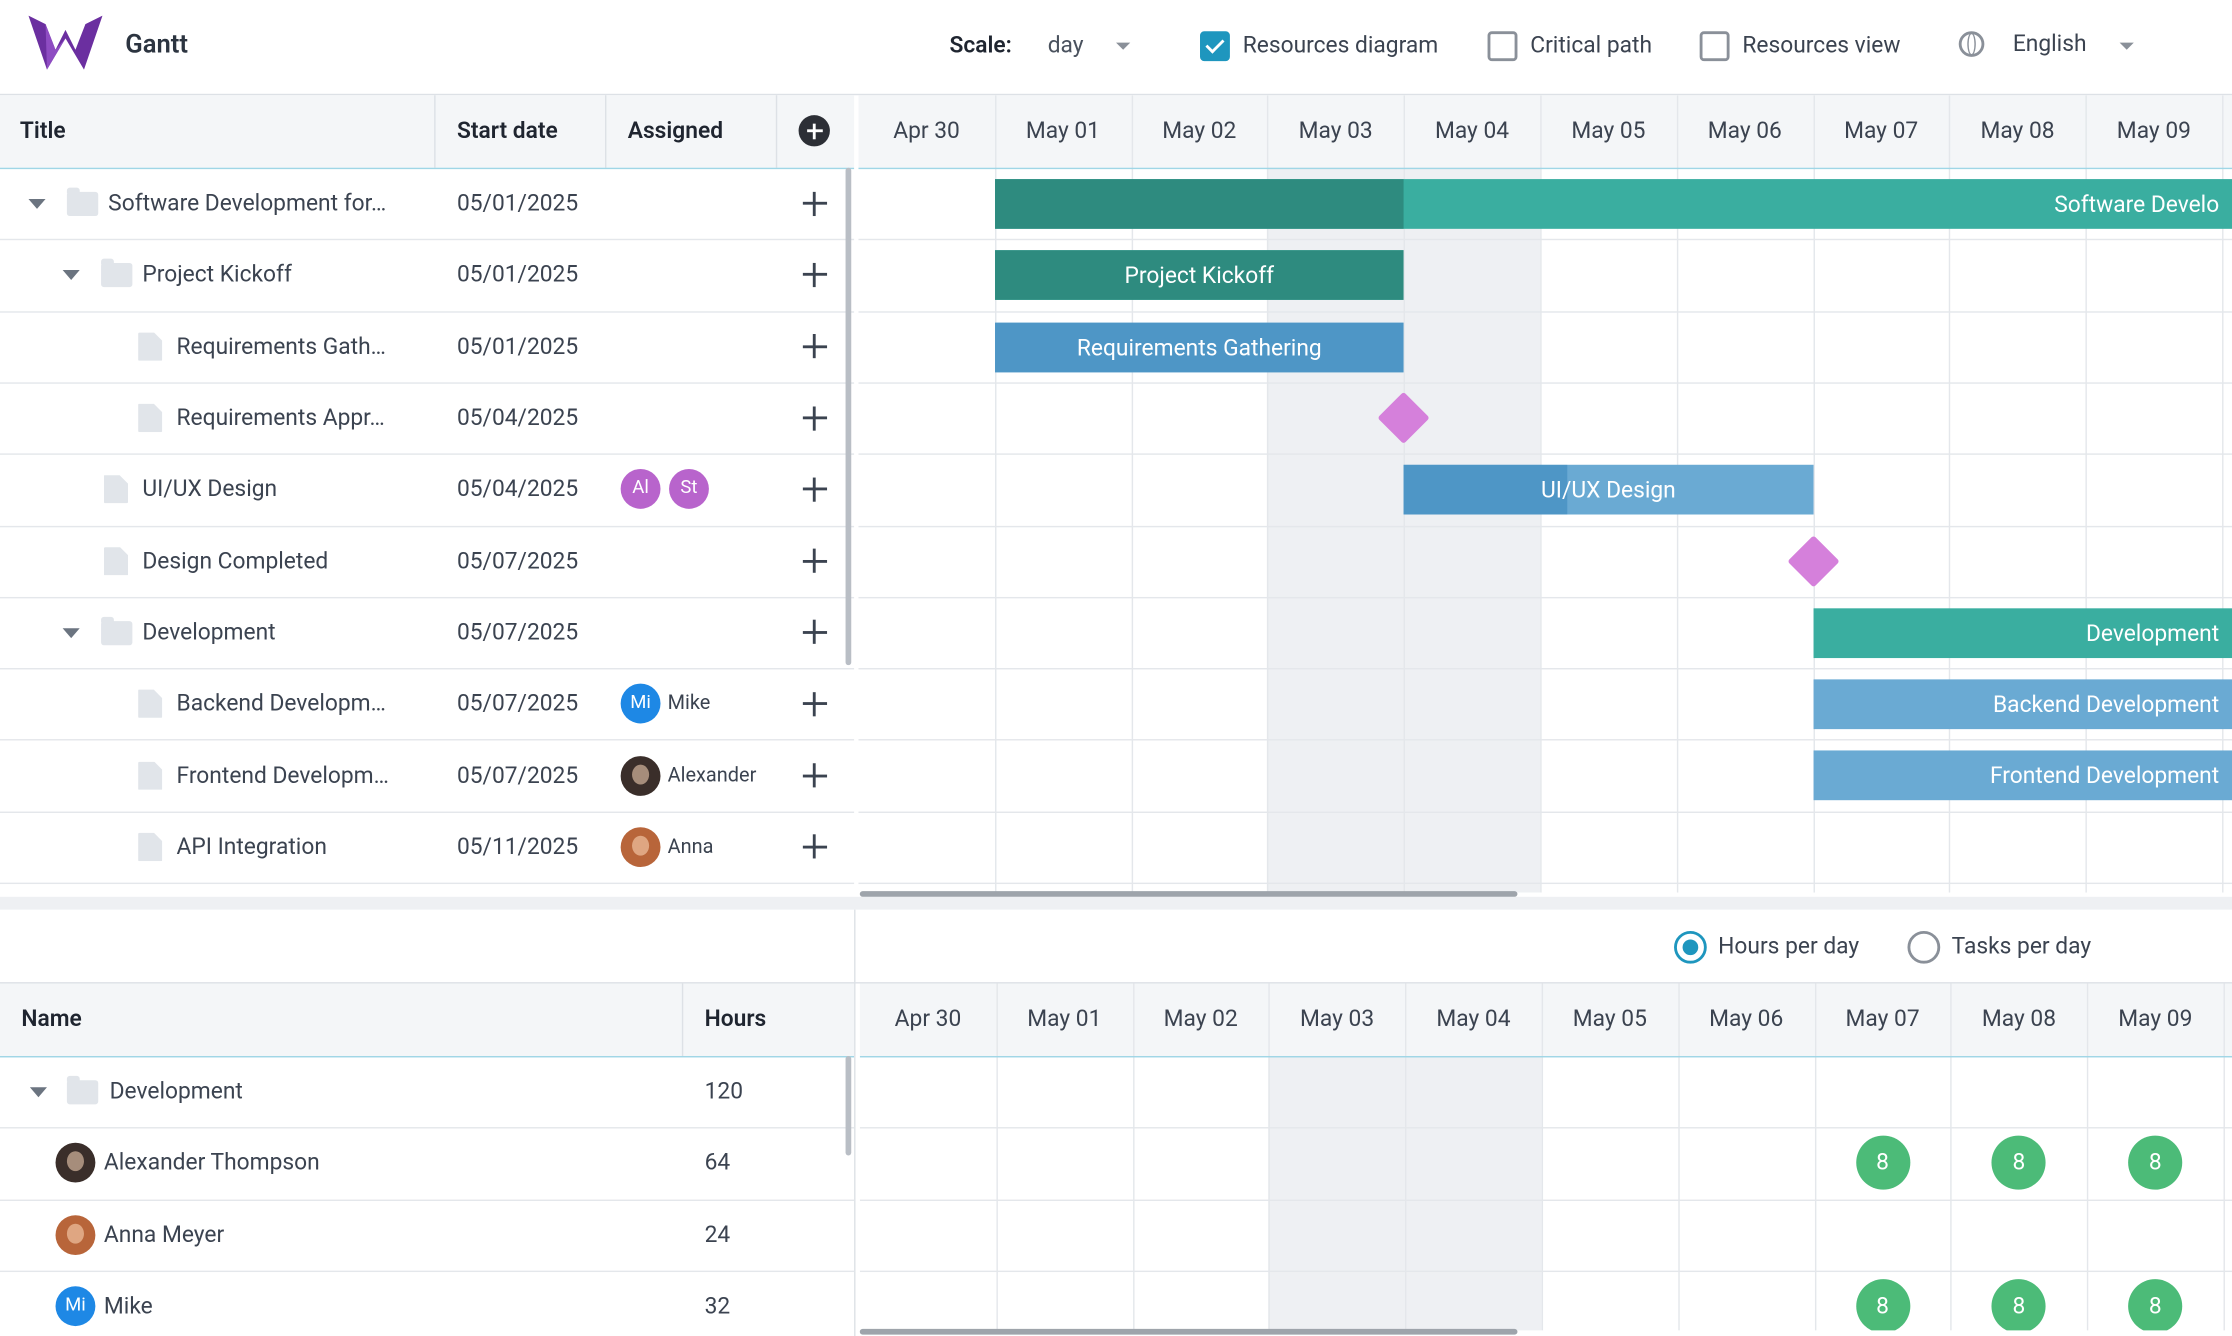 The width and height of the screenshot is (2232, 1336). I want to click on progress-fill, so click(1199, 275).